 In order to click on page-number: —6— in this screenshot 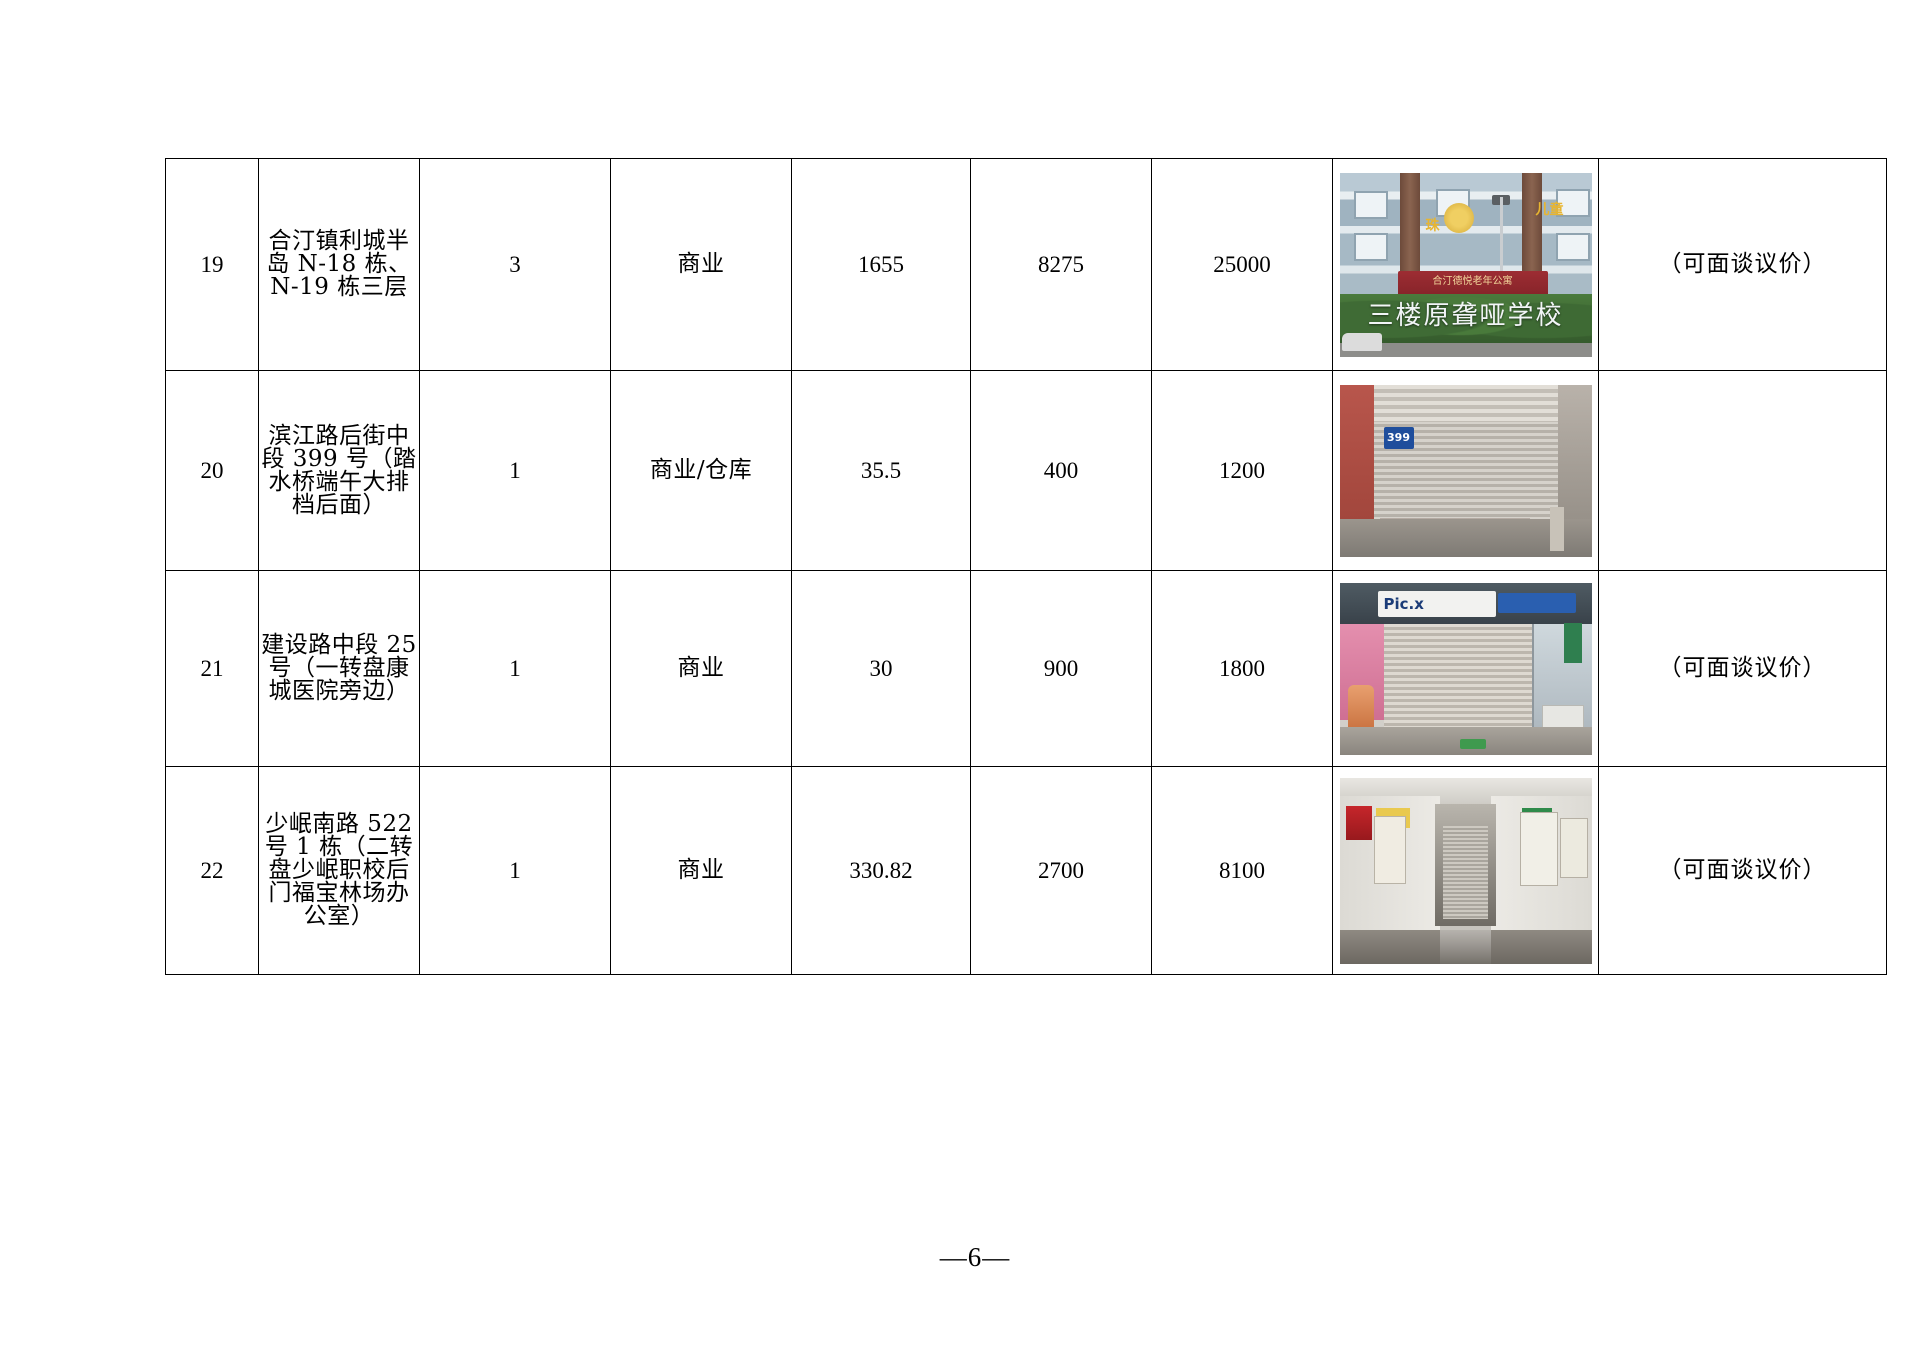, I will do `click(975, 1257)`.